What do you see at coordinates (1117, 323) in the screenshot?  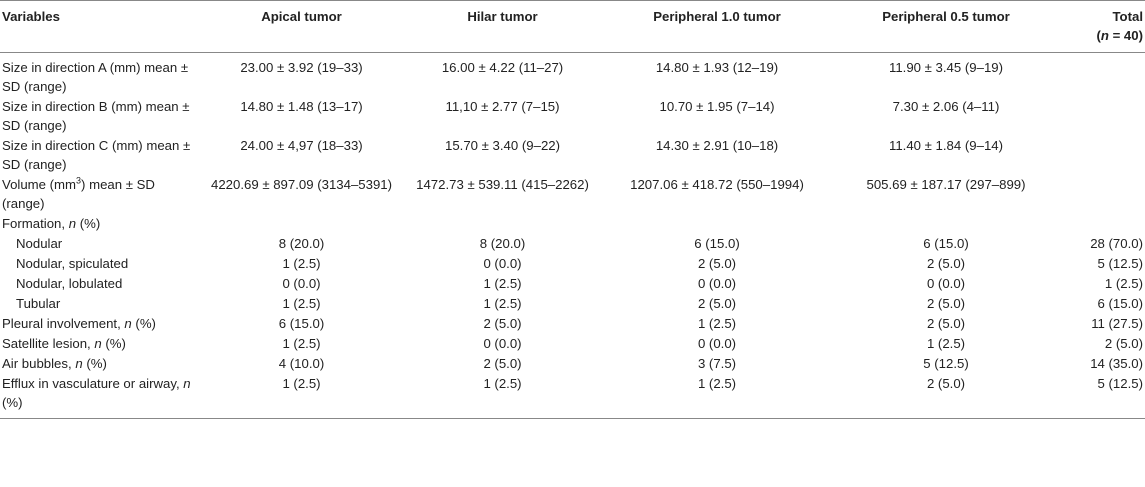 I see `cell-total: 11 (27.5)` at bounding box center [1117, 323].